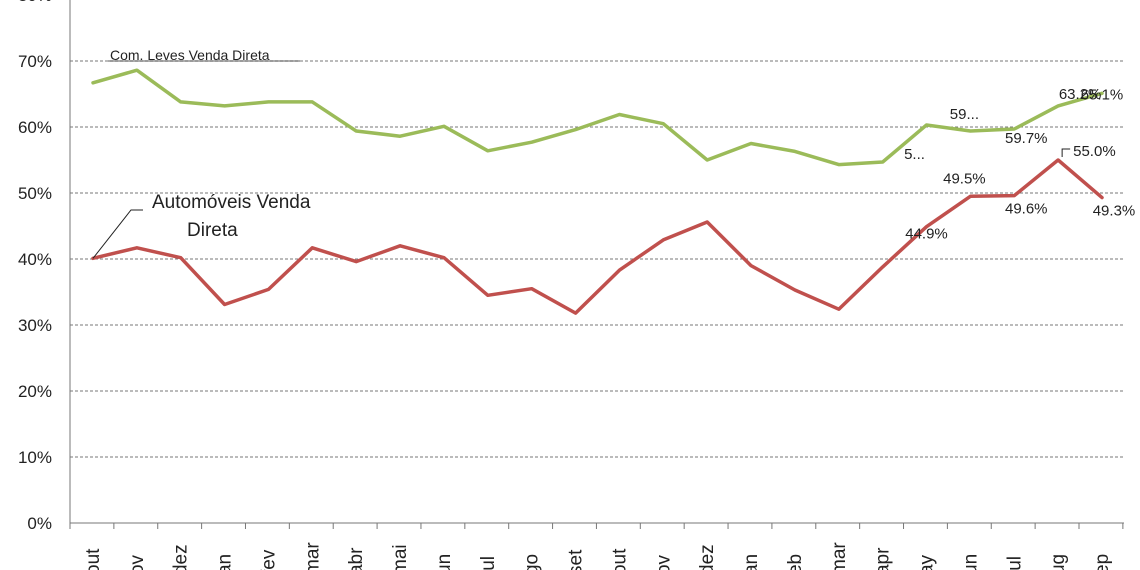 The height and width of the screenshot is (570, 1140). I want to click on data-label: 49.3%, so click(1114, 211).